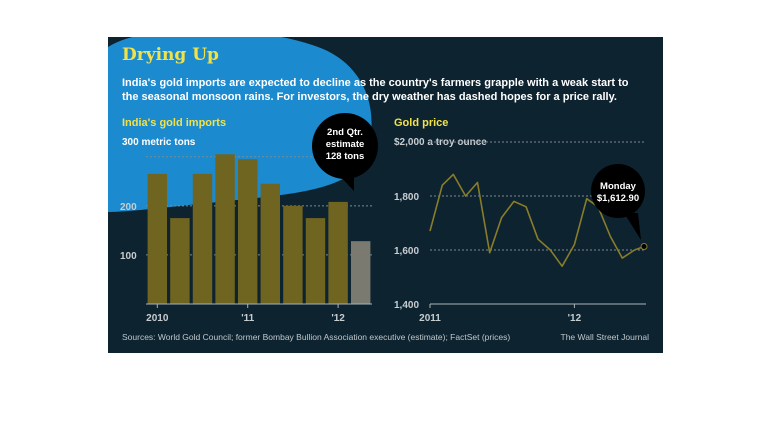 The width and height of the screenshot is (770, 448). I want to click on price-unit-label: $2,000 a troy ounce, so click(440, 142).